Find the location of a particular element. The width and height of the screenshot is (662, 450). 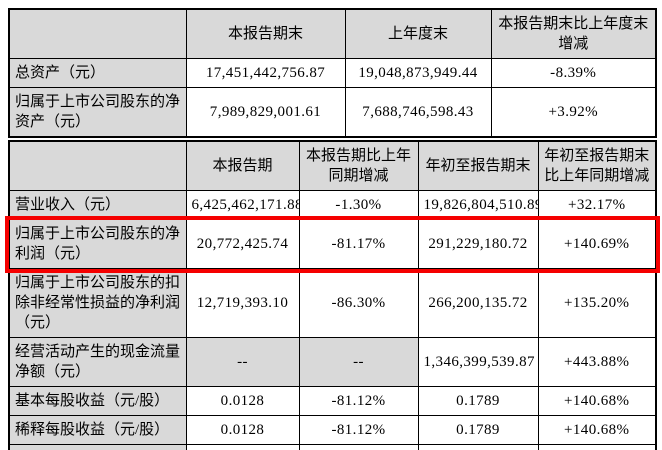

row-label-cell: 经营活动产生的现金流量净额（元） is located at coordinates (97, 362).